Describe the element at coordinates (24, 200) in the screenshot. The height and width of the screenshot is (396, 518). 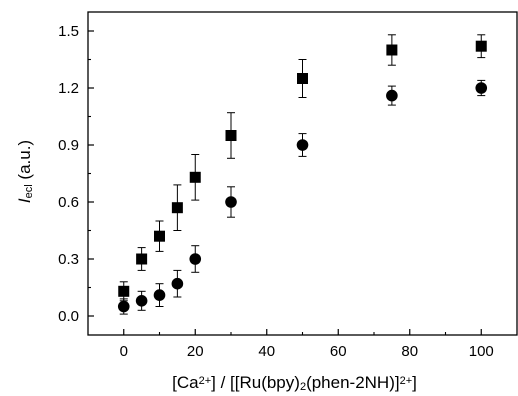
I see `axis-title-part: I` at that location.